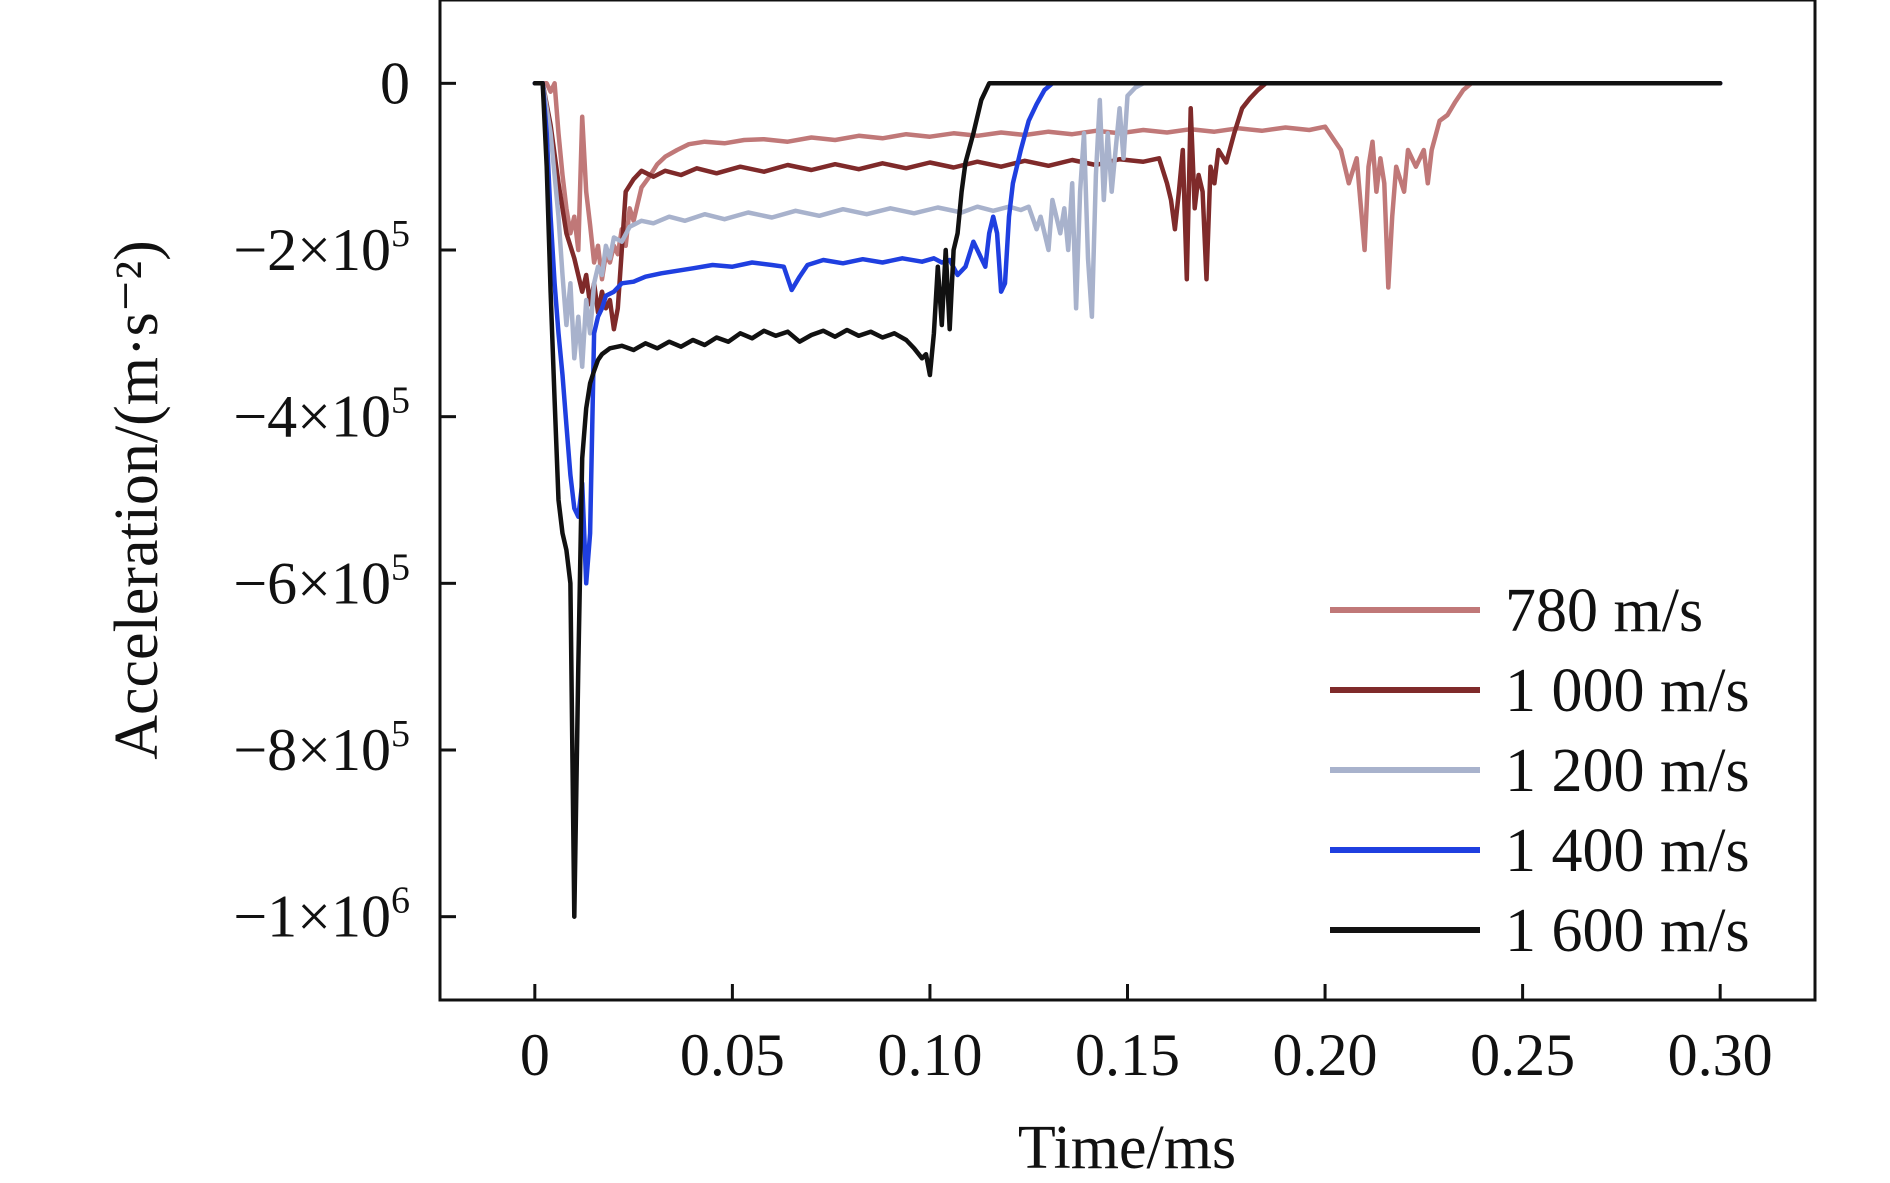  I want to click on y-tick-label-2: −4×10⁵, so click(321, 415).